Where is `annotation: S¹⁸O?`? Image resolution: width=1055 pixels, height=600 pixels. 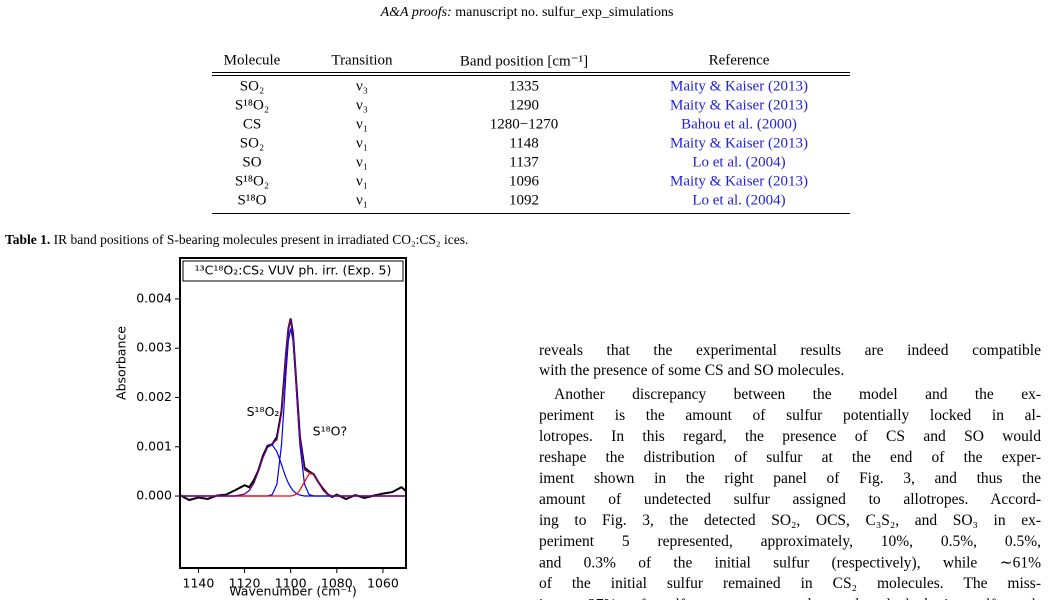
annotation: S¹⁸O? is located at coordinates (330, 430).